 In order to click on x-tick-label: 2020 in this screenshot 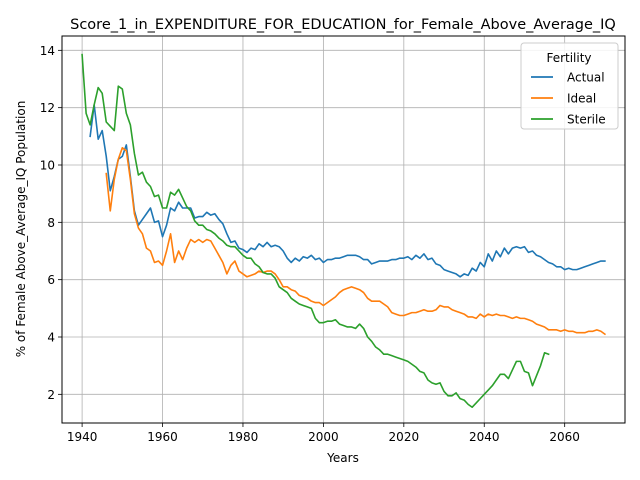, I will do `click(404, 437)`.